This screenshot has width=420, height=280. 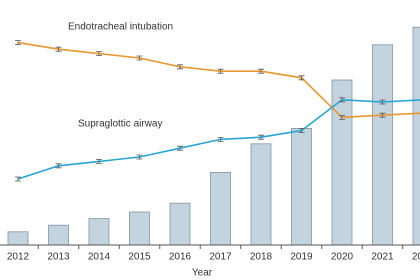 I want to click on x-tick-label: 2014, so click(x=99, y=257).